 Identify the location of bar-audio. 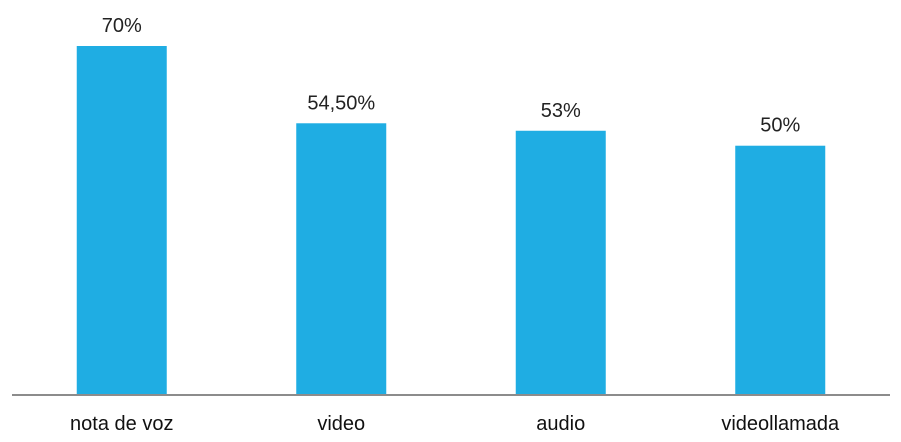
(560, 262).